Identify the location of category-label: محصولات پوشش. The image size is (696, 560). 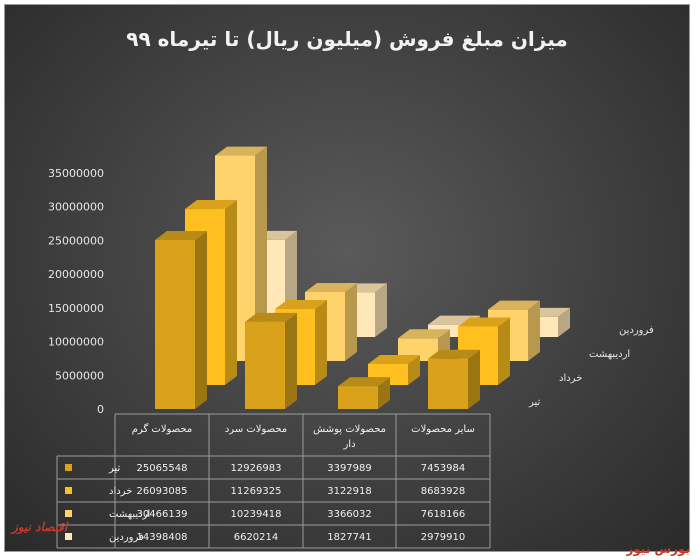
(349, 429).